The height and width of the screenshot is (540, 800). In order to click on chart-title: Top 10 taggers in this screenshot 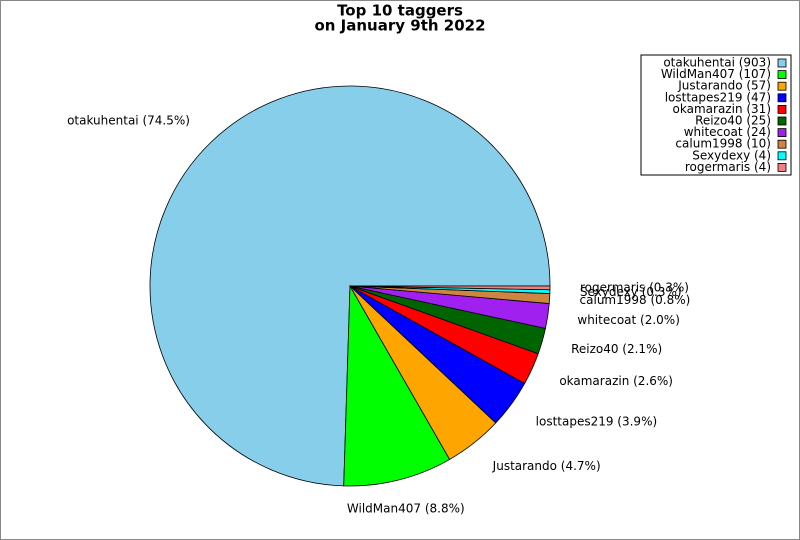, I will do `click(400, 11)`.